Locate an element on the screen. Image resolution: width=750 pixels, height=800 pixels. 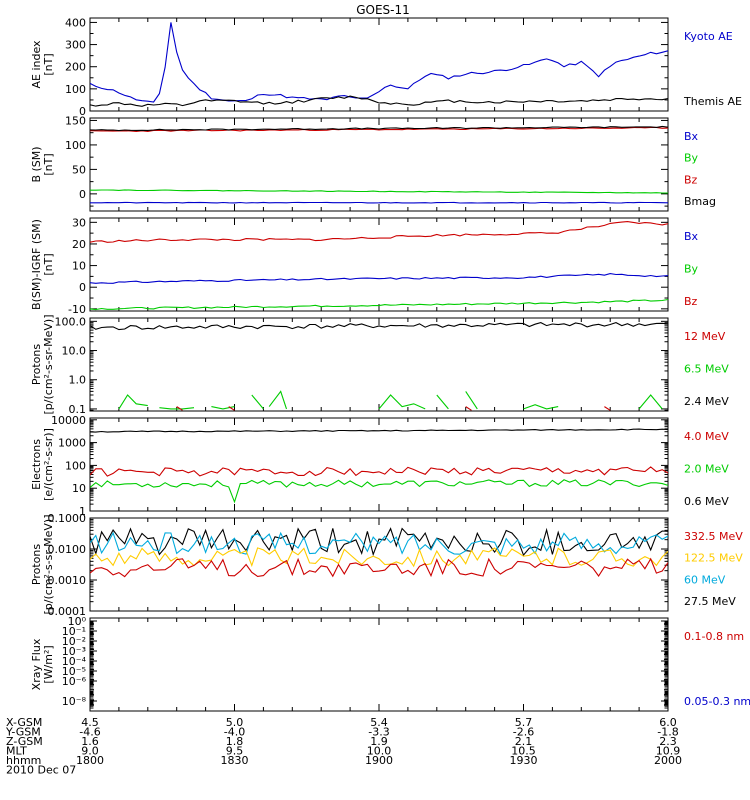
legend-entry: Bz is located at coordinates (691, 301).